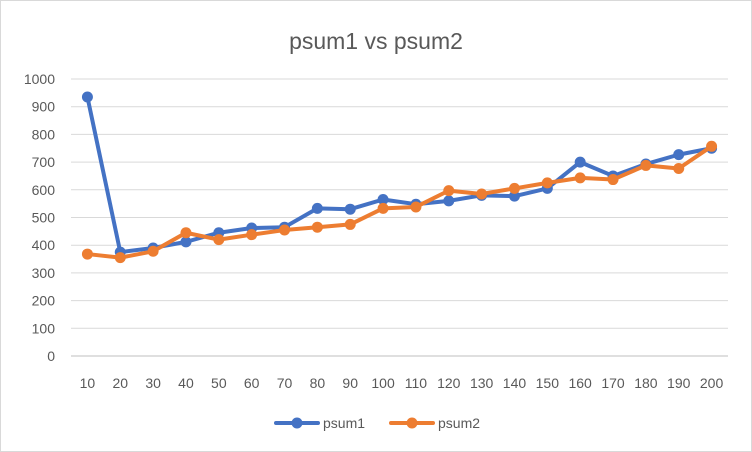 The height and width of the screenshot is (452, 752). I want to click on y-tick-label: 800, so click(44, 134).